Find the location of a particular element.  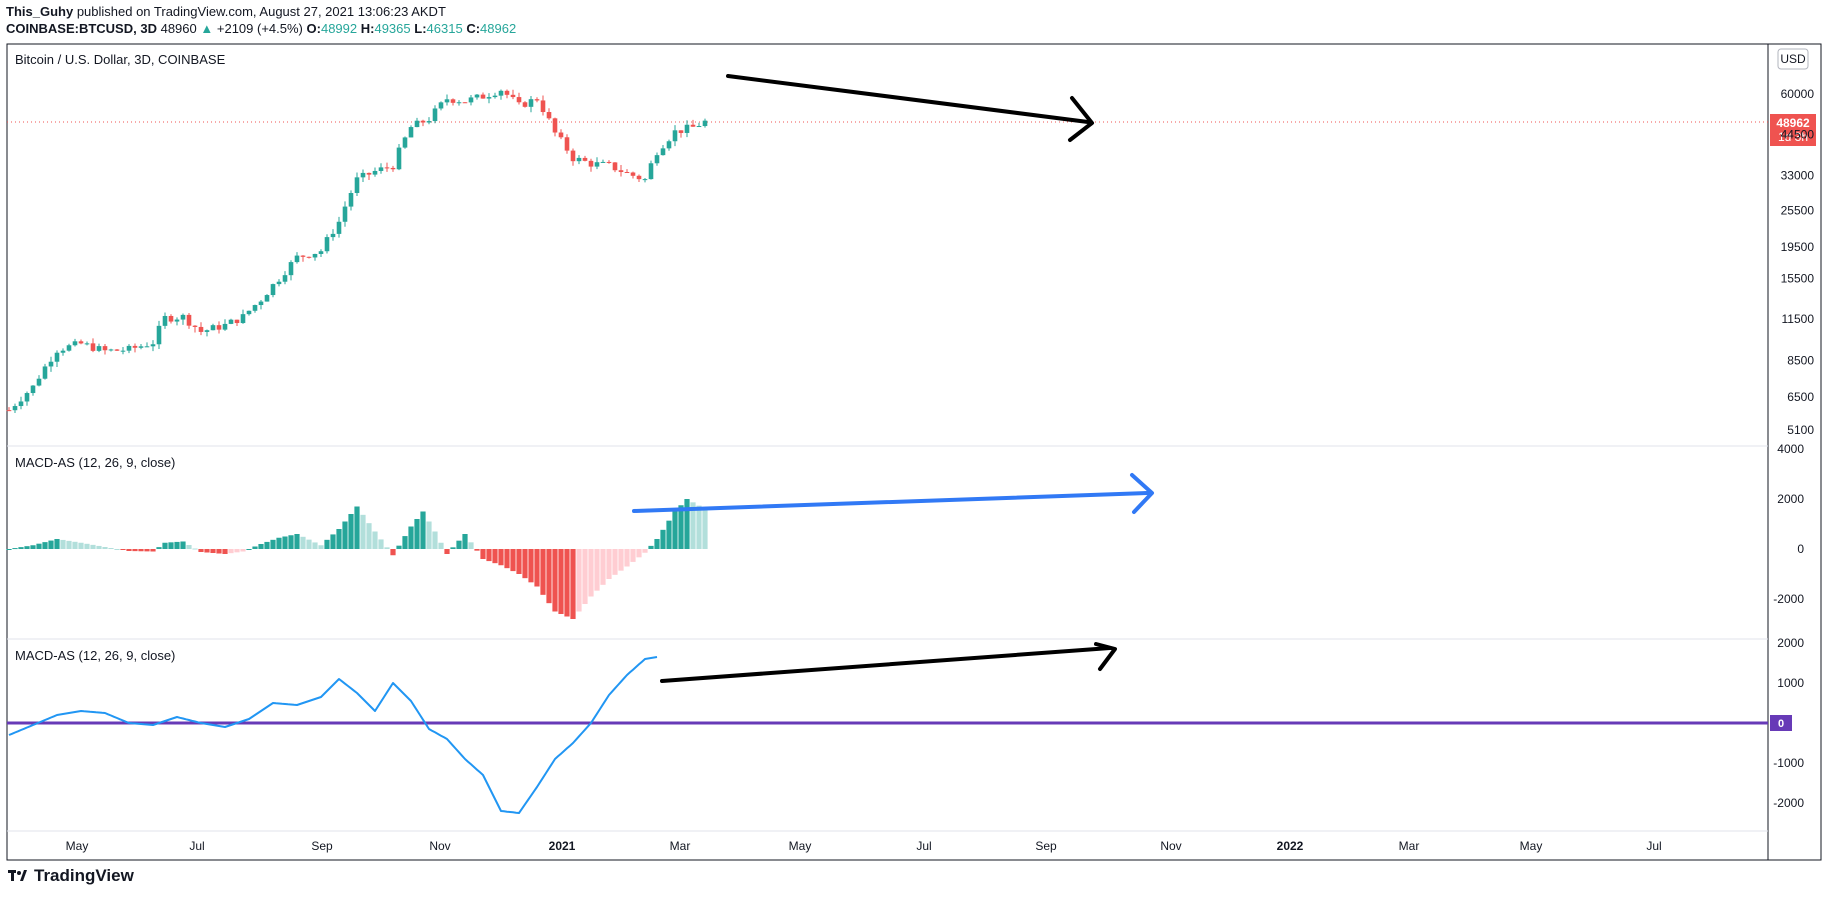

open-label: O: is located at coordinates (313, 28).